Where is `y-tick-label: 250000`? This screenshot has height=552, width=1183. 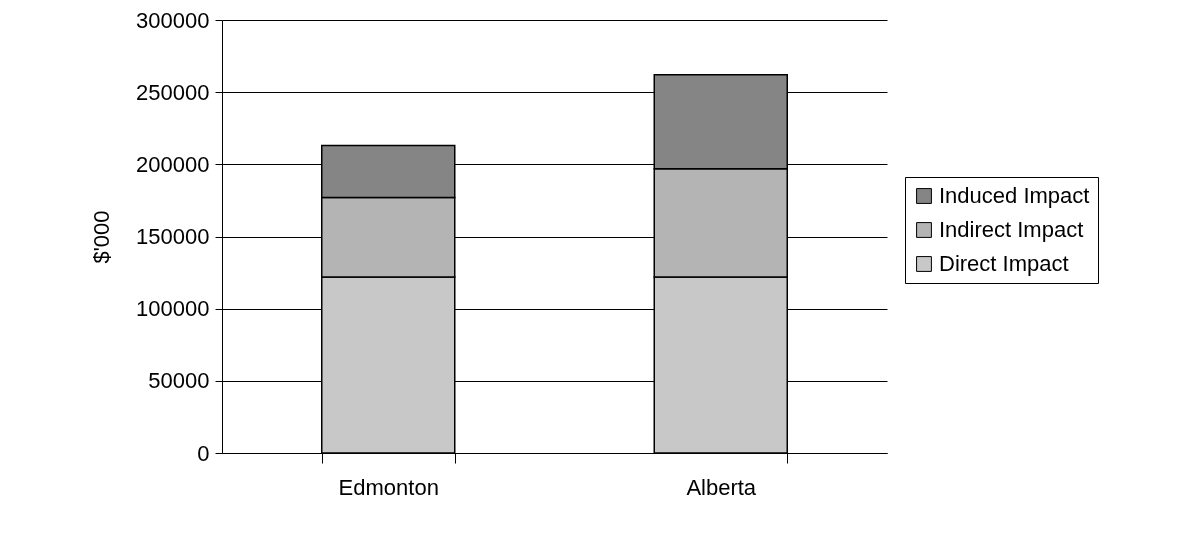 y-tick-label: 250000 is located at coordinates (173, 92).